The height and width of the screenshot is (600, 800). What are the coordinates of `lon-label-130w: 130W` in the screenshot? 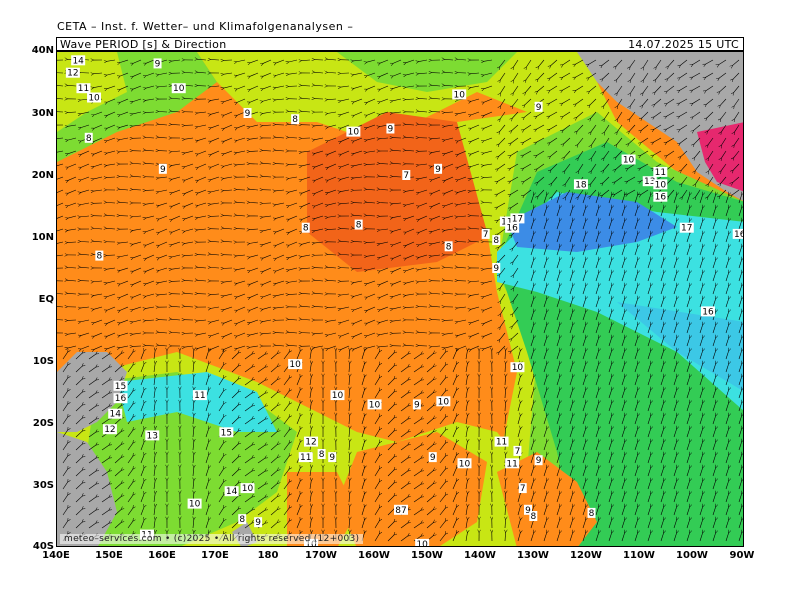 It's located at (533, 555).